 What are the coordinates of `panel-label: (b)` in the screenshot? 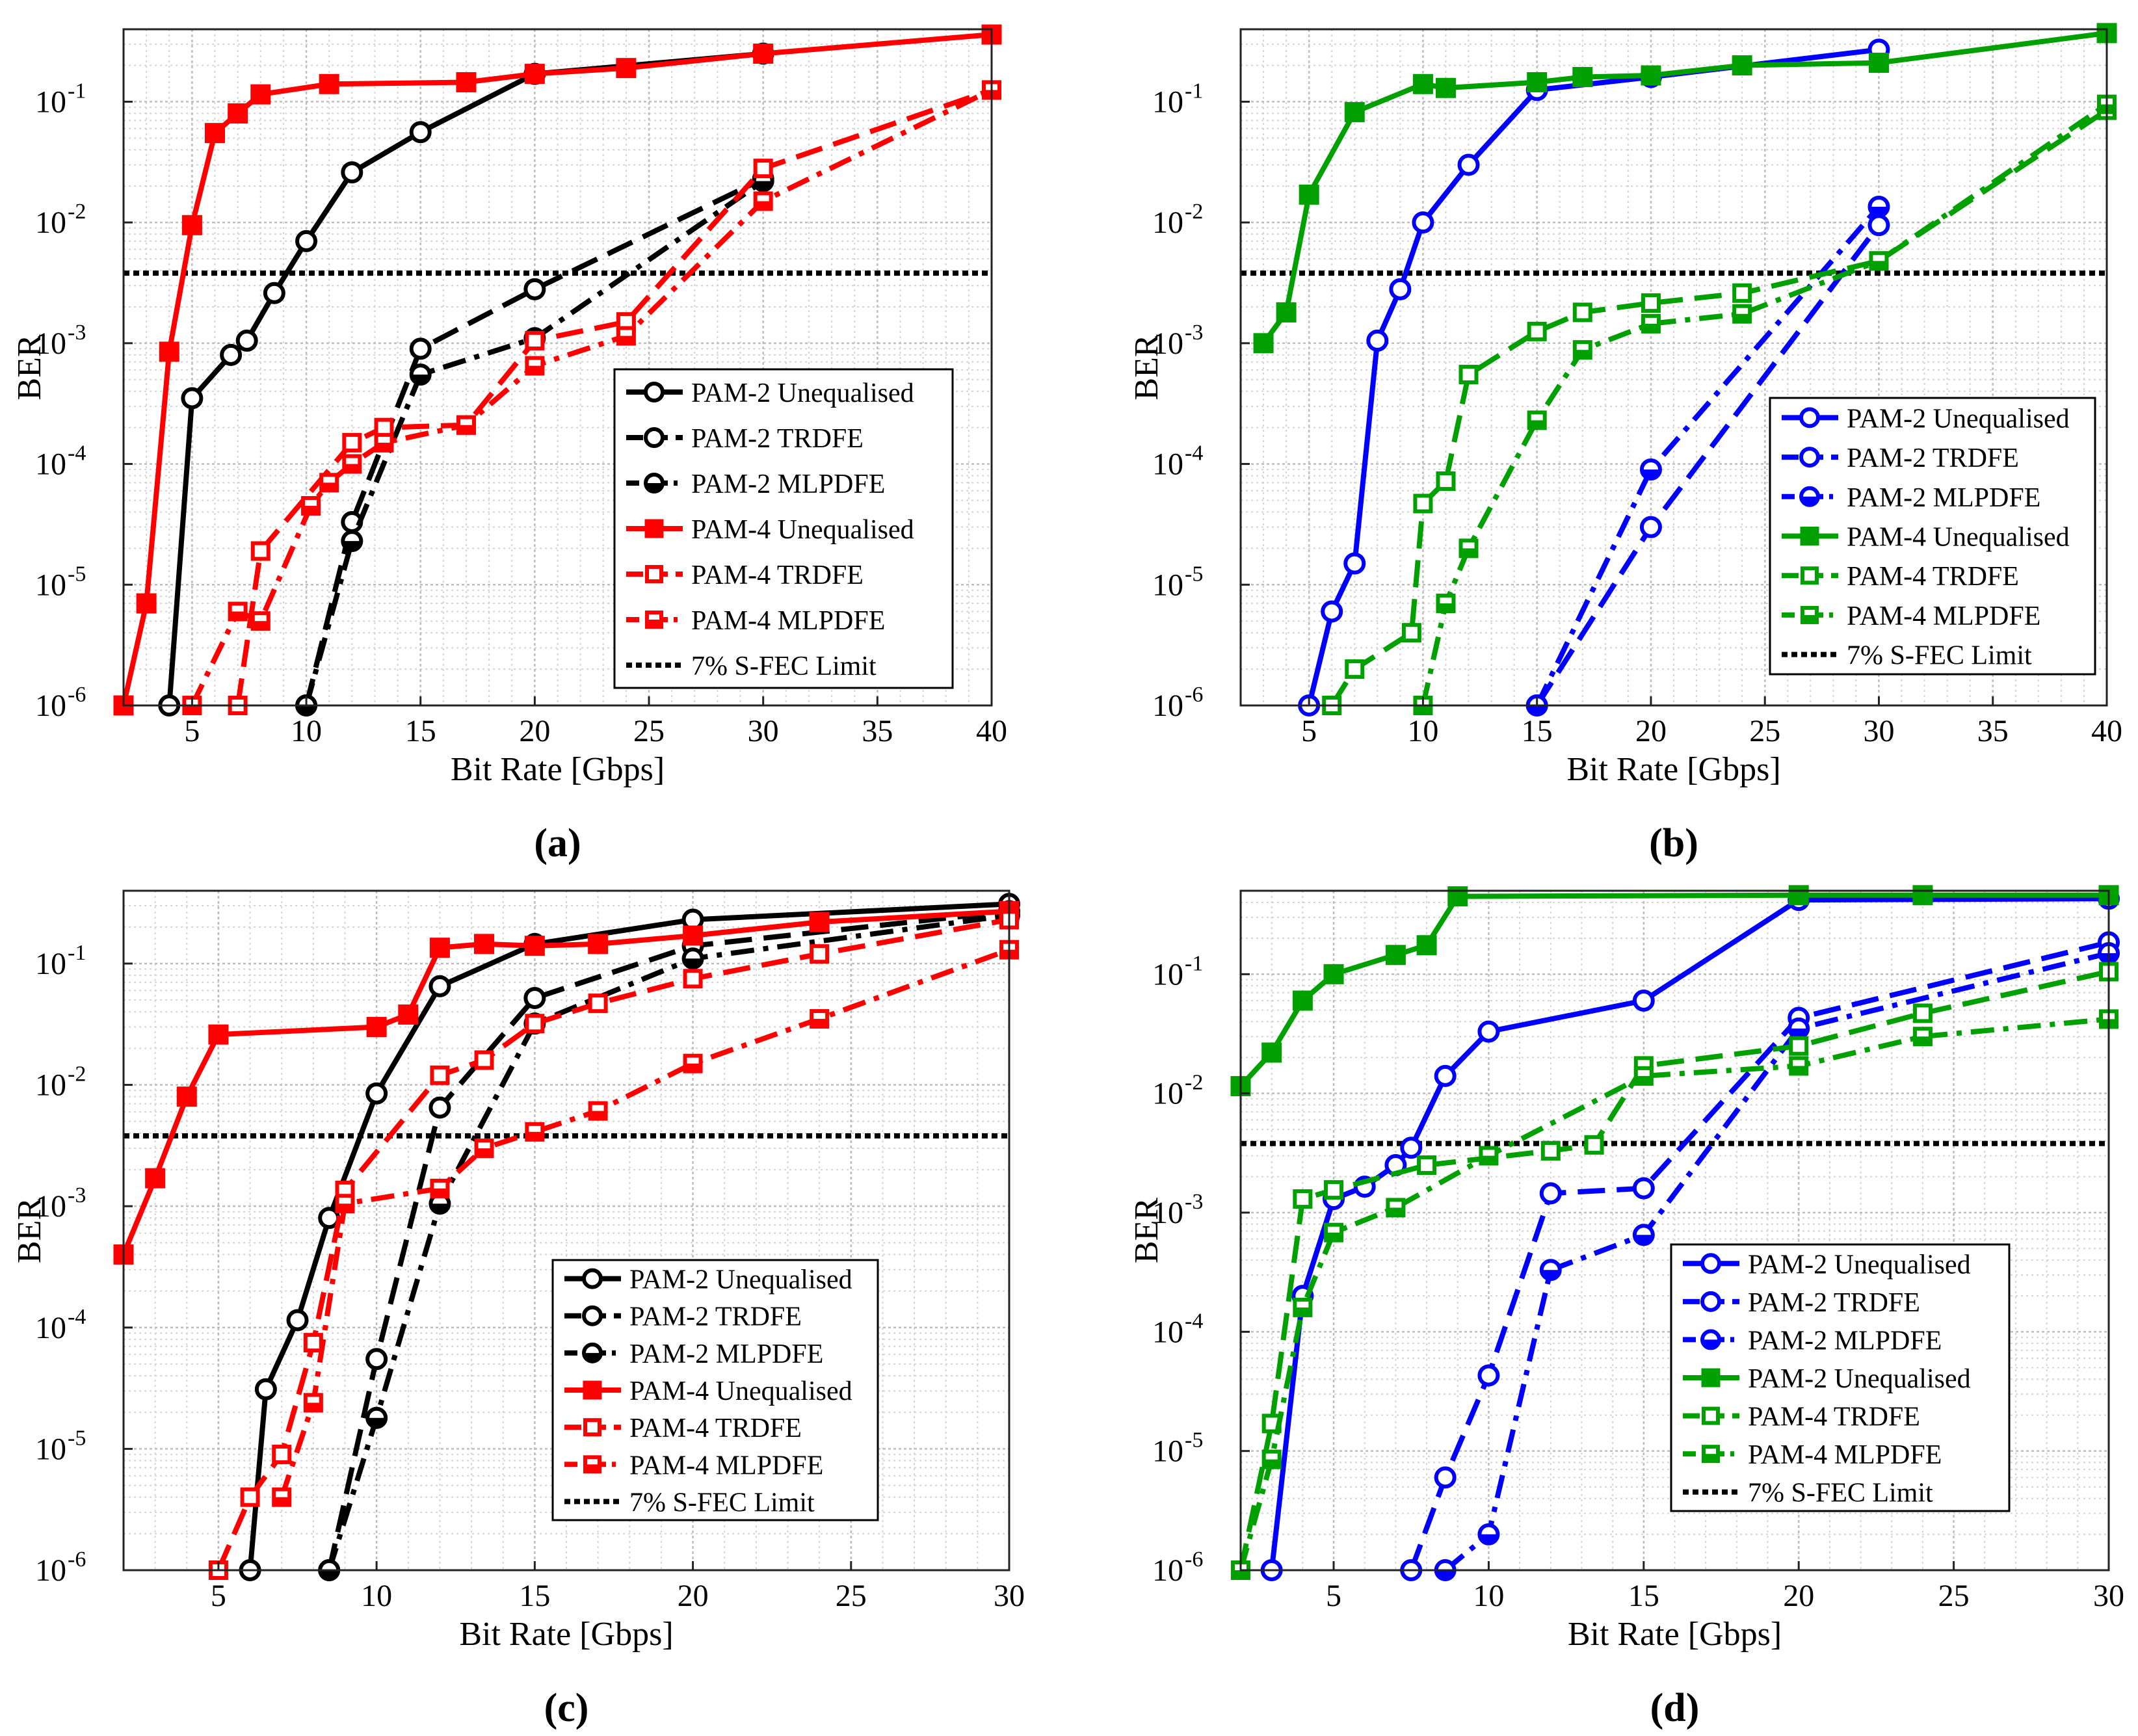 It's located at (1673, 843).